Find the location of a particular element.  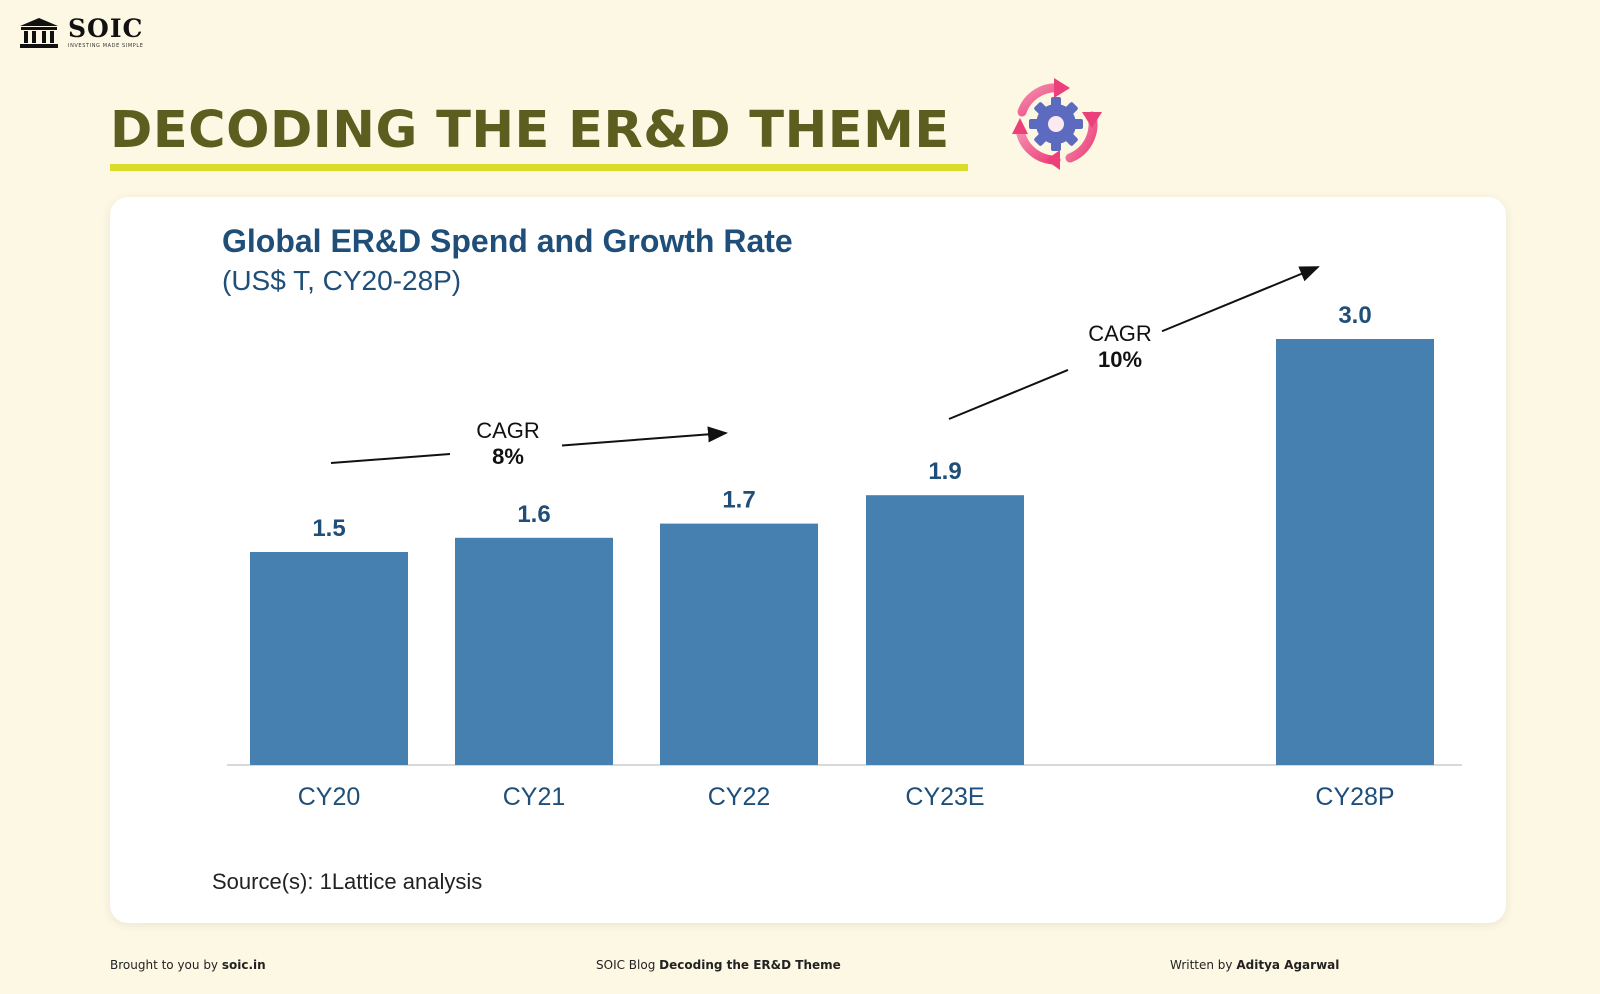

cagr-arrow-1-head is located at coordinates (644, 436).